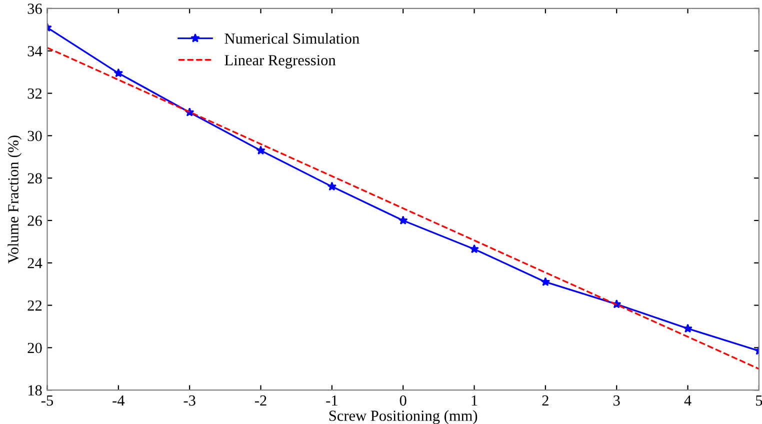 This screenshot has width=762, height=424. I want to click on y-tick-label: 28, so click(35, 178).